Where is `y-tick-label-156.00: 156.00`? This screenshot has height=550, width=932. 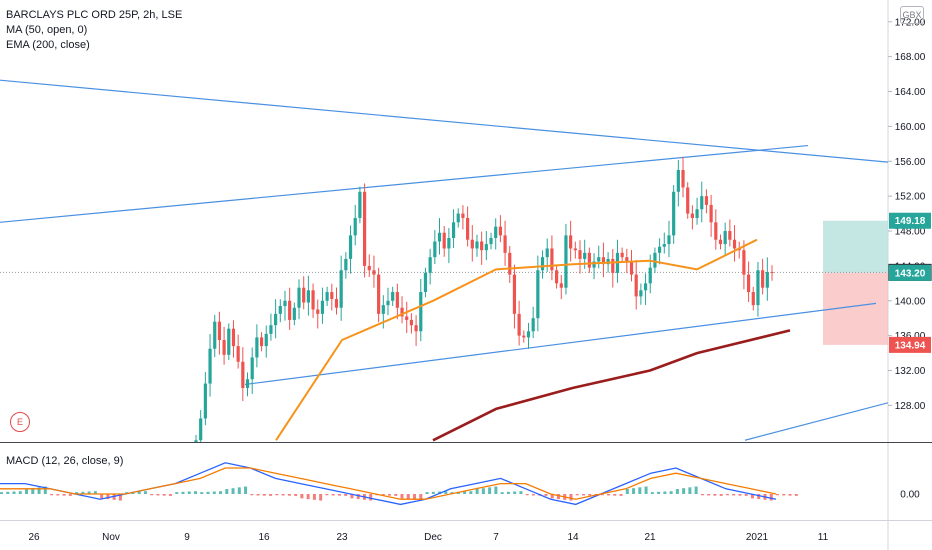
y-tick-label-156.00: 156.00 is located at coordinates (910, 162).